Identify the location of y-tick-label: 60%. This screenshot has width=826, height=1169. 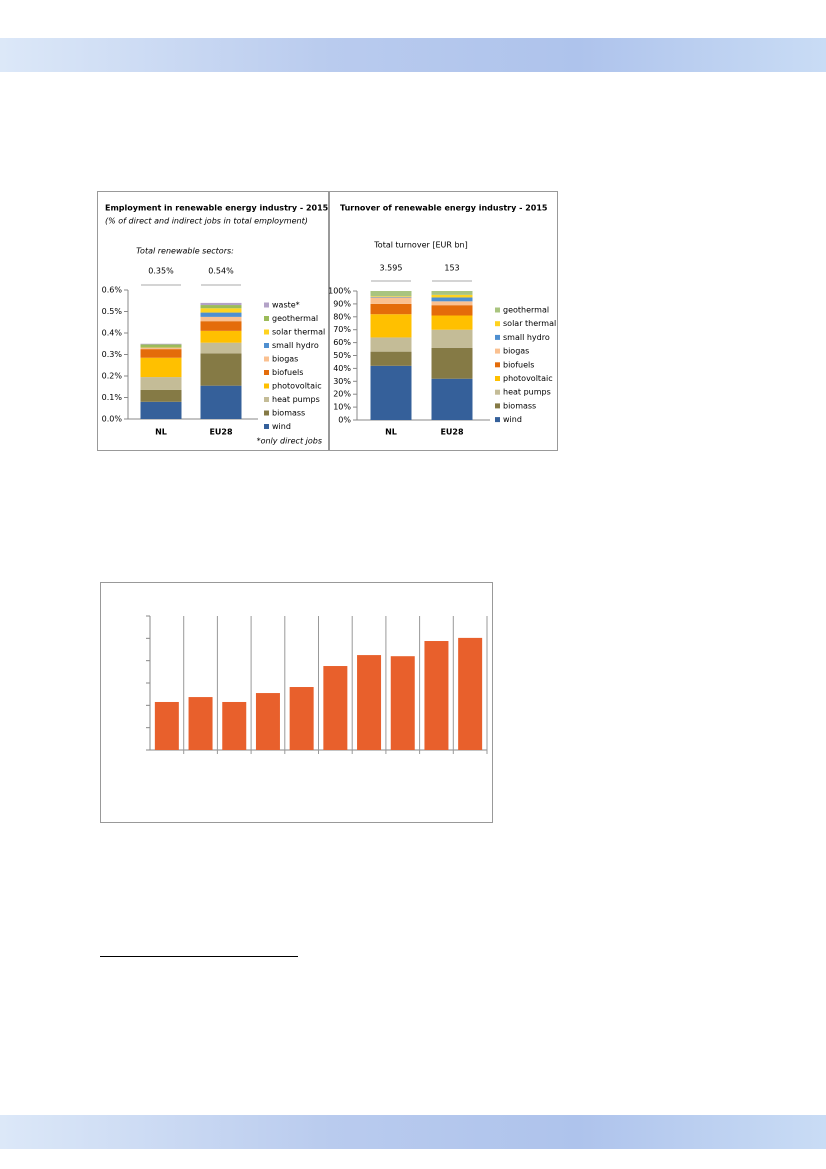
(342, 342).